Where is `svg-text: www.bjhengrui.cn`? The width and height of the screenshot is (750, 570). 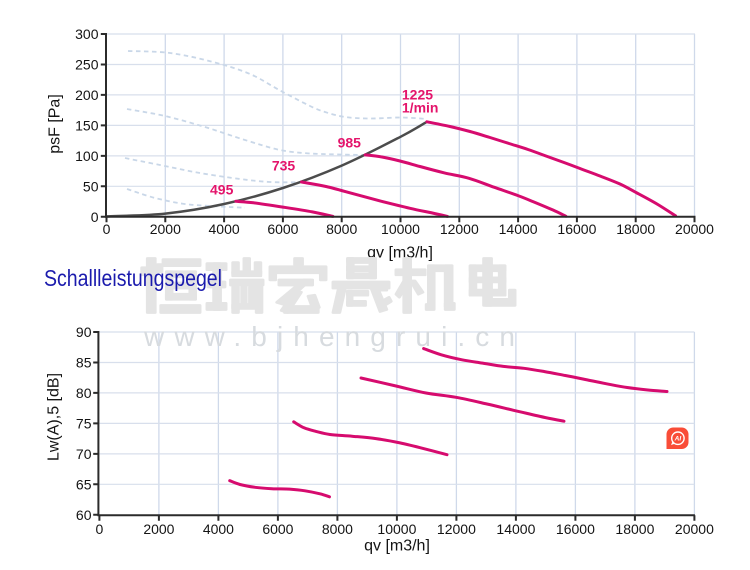 svg-text: www.bjhengrui.cn is located at coordinates (334, 336).